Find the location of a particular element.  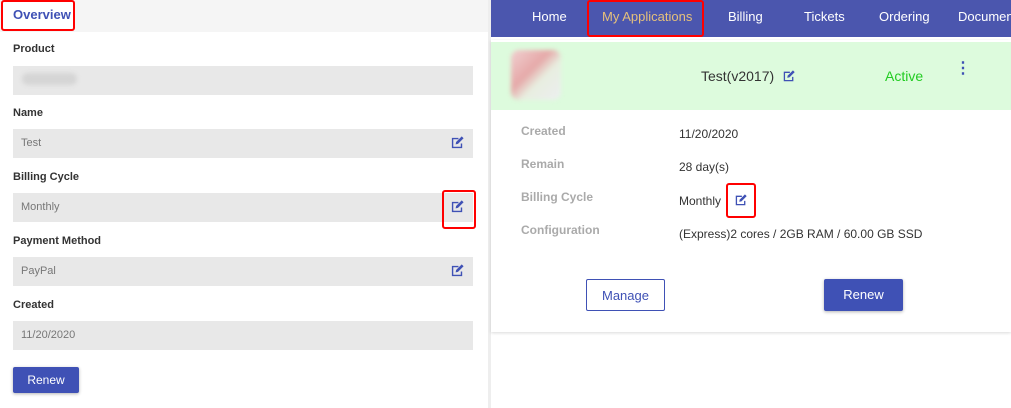

highlight-edit-billing-cycle is located at coordinates (459, 209).